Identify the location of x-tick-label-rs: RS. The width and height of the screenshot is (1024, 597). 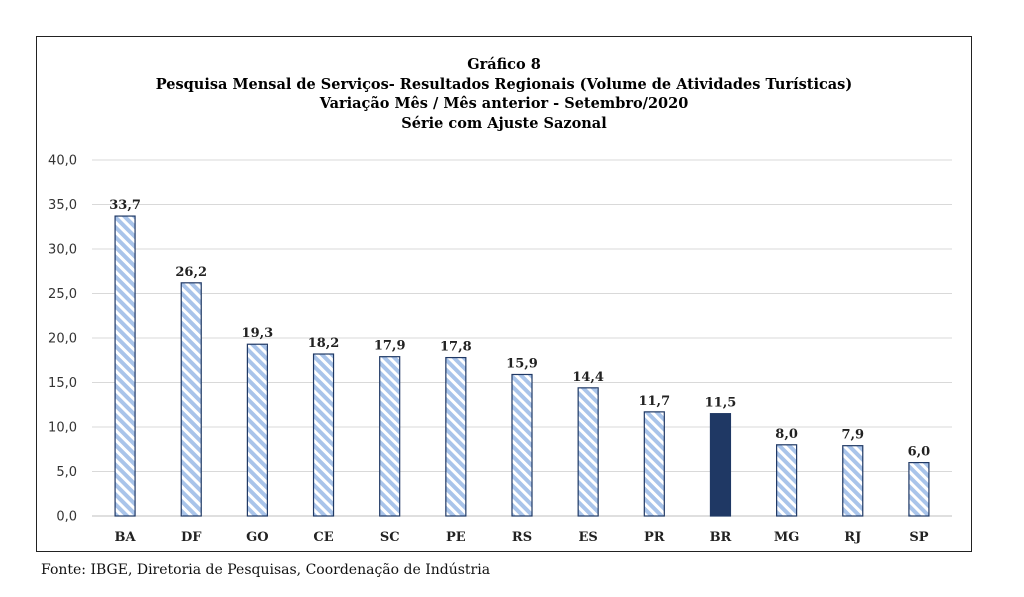
(522, 537).